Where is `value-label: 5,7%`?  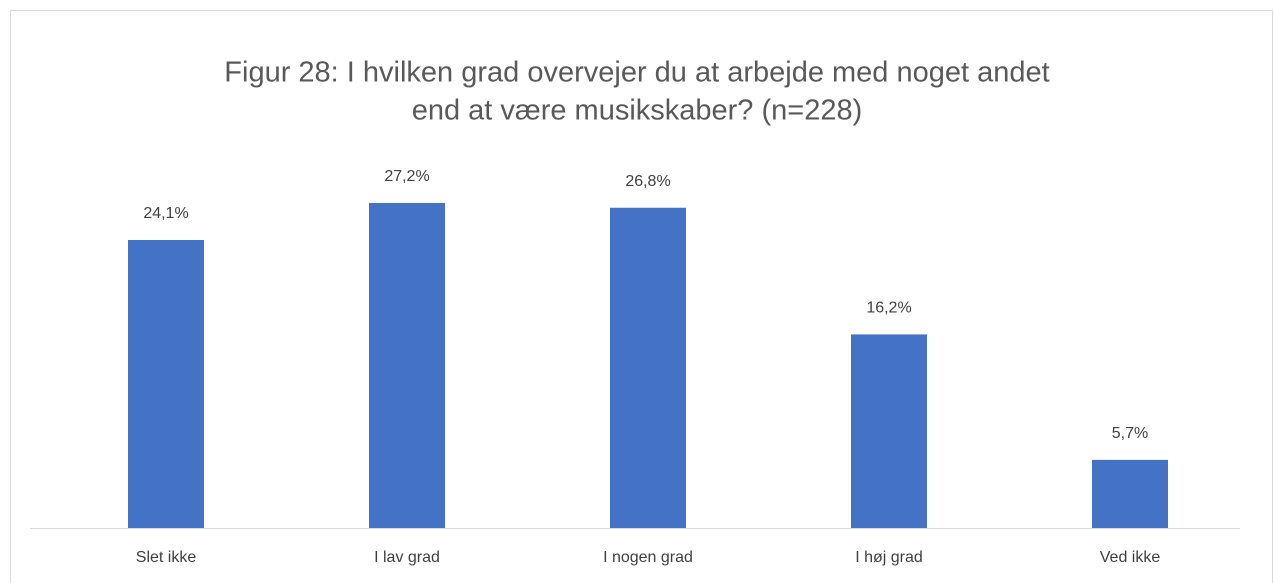 value-label: 5,7% is located at coordinates (1130, 433).